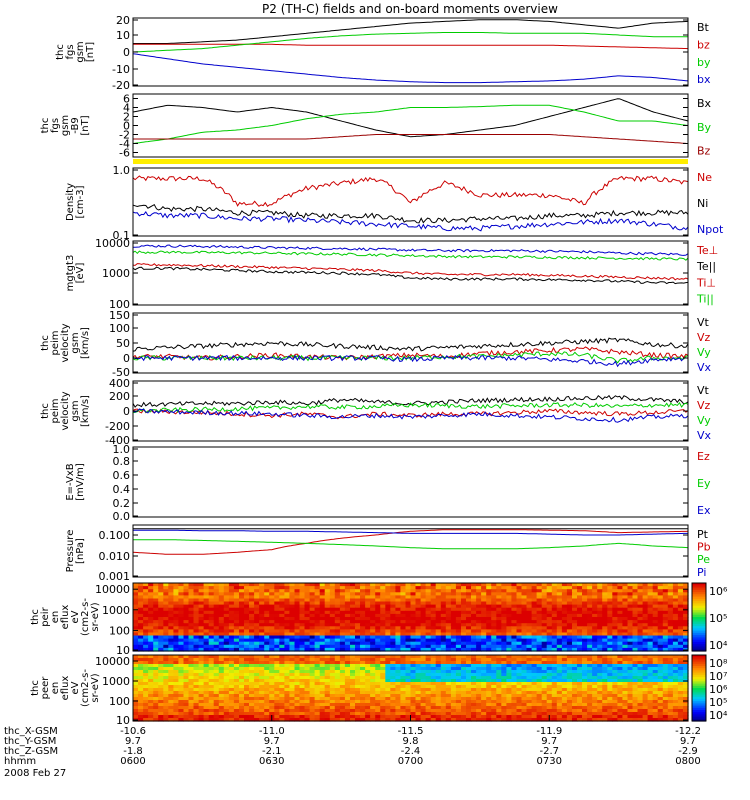 This screenshot has width=750, height=800. I want to click on y-axis-label-velocity_i: thc peim velocity gsm [km/s], so click(65, 410).